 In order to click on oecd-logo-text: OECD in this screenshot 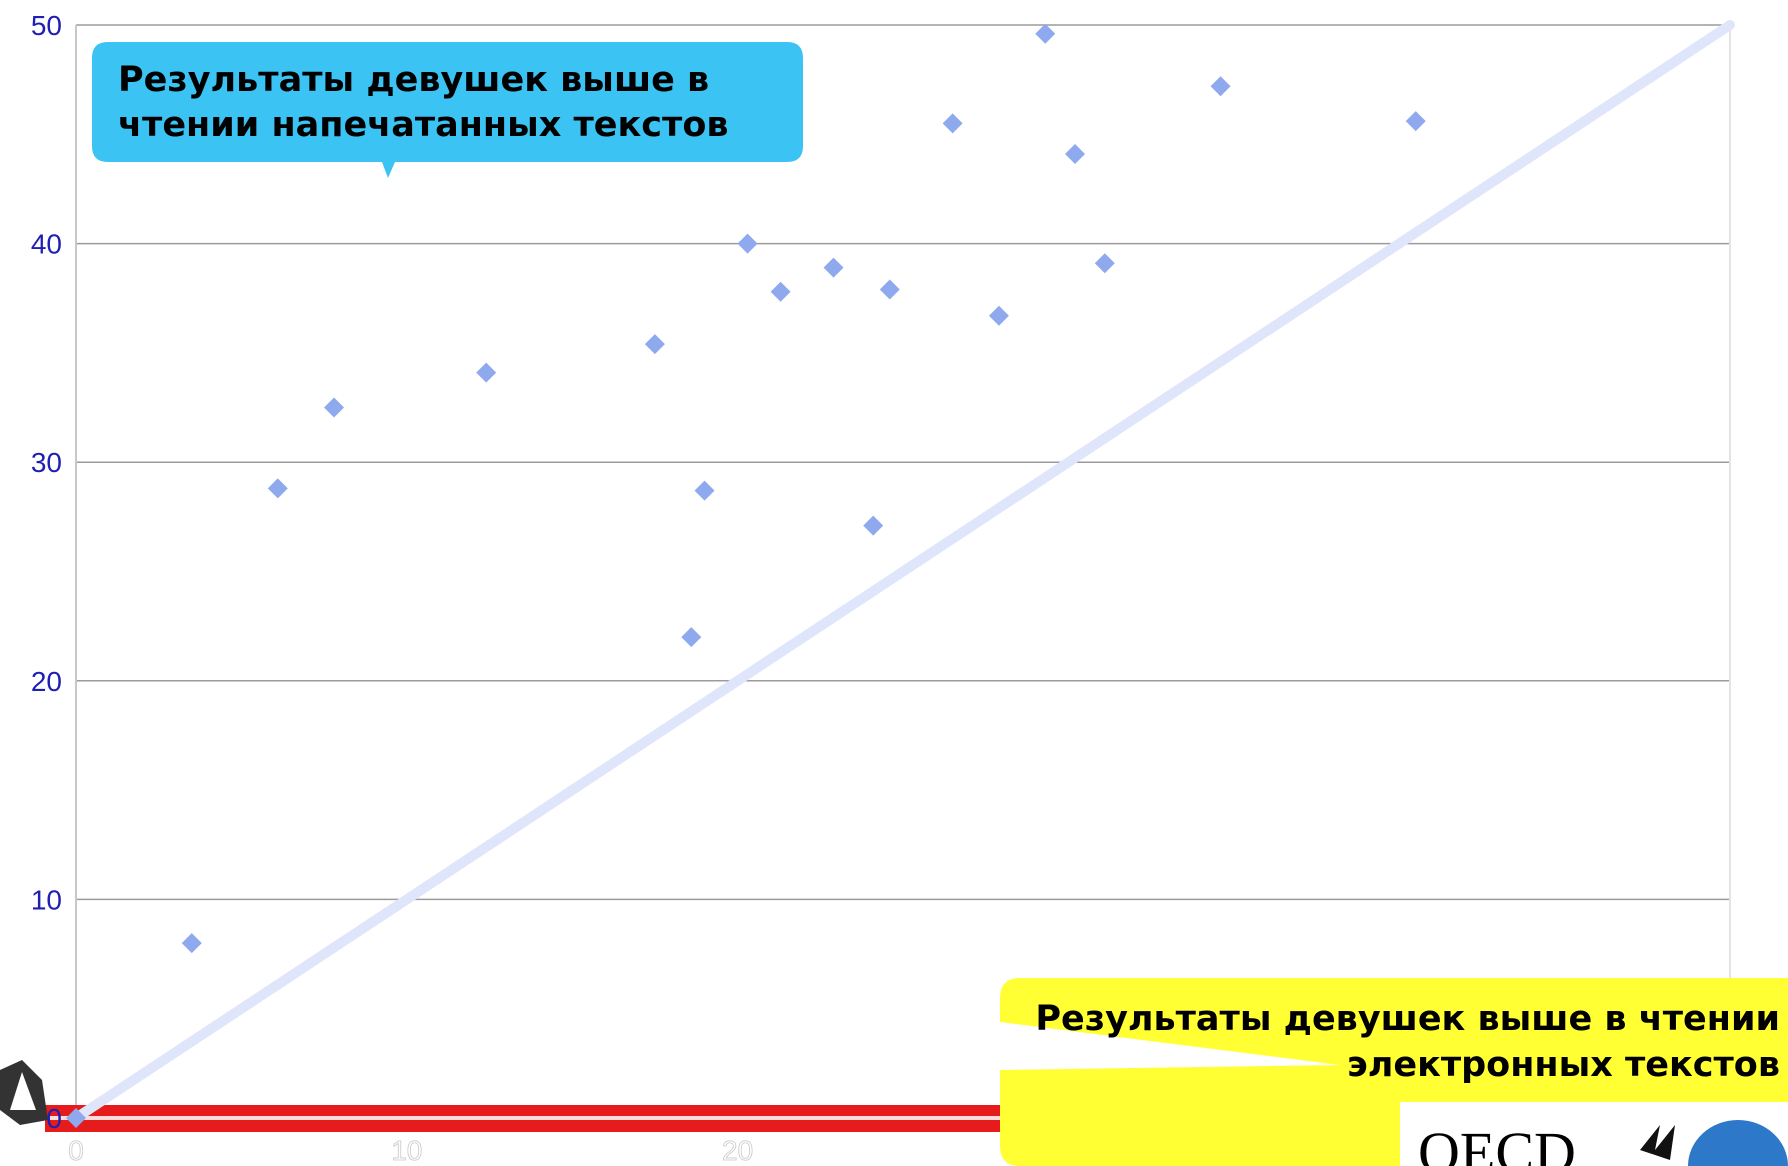, I will do `click(1497, 1143)`.